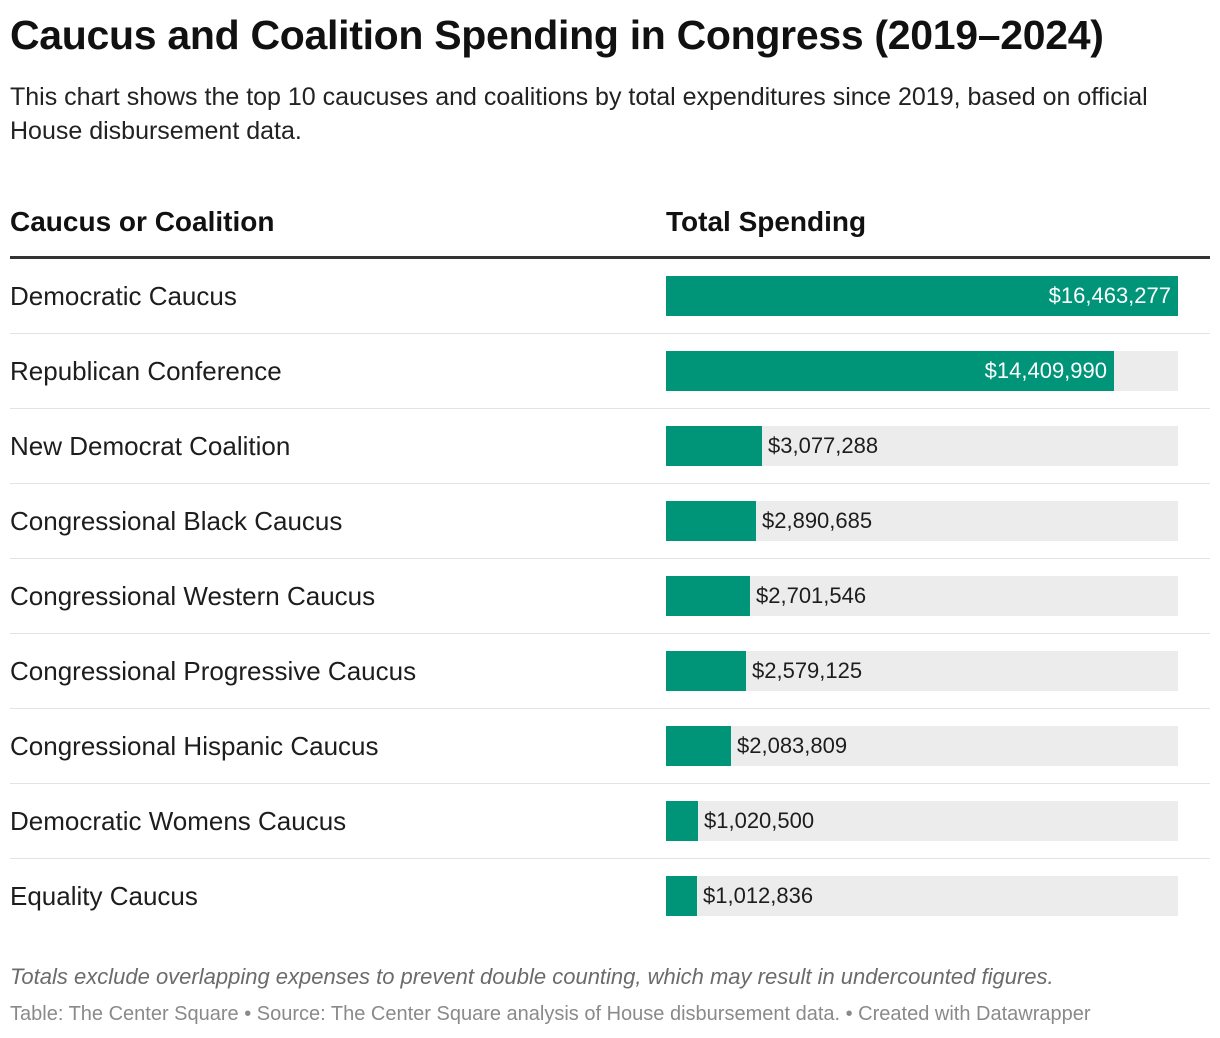 This screenshot has width=1220, height=1038. I want to click on bar-value-label: $16,463,277, so click(1109, 295).